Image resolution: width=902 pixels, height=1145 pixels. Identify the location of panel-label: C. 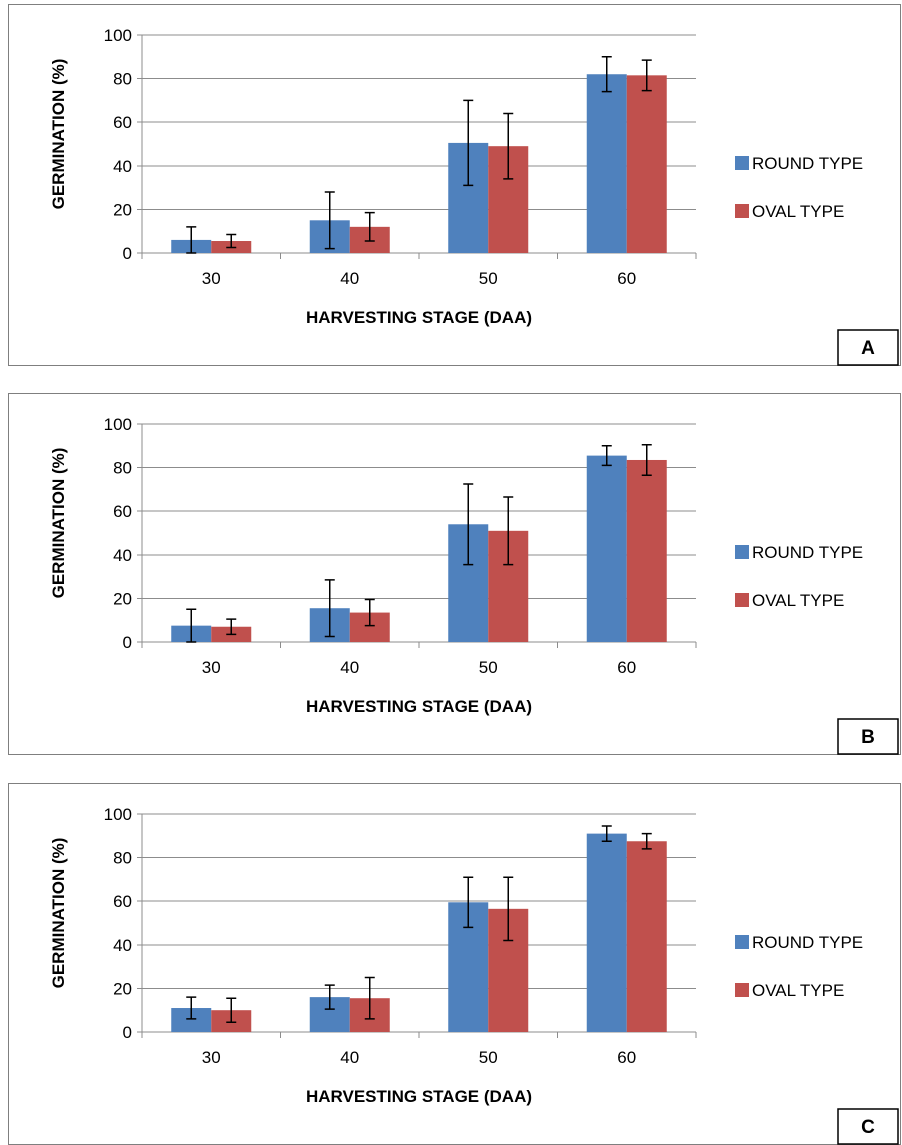
(868, 1127).